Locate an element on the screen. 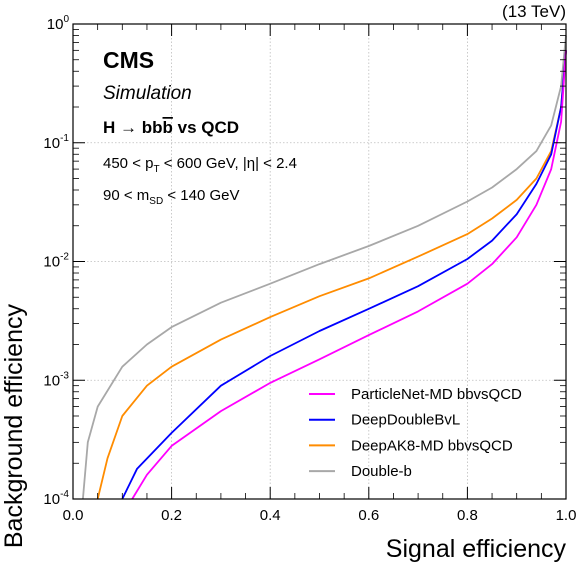 Image resolution: width=580 pixels, height=566 pixels. x-tick-label: 0.2 is located at coordinates (171, 515).